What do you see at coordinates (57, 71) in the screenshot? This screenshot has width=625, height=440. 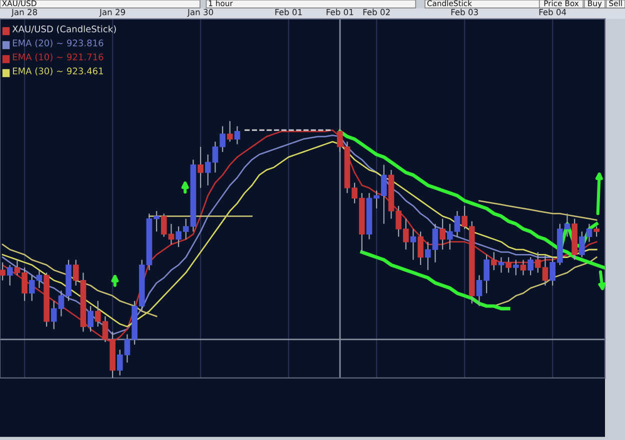 I see `legend-label: EMA (30) ~ 923.461` at bounding box center [57, 71].